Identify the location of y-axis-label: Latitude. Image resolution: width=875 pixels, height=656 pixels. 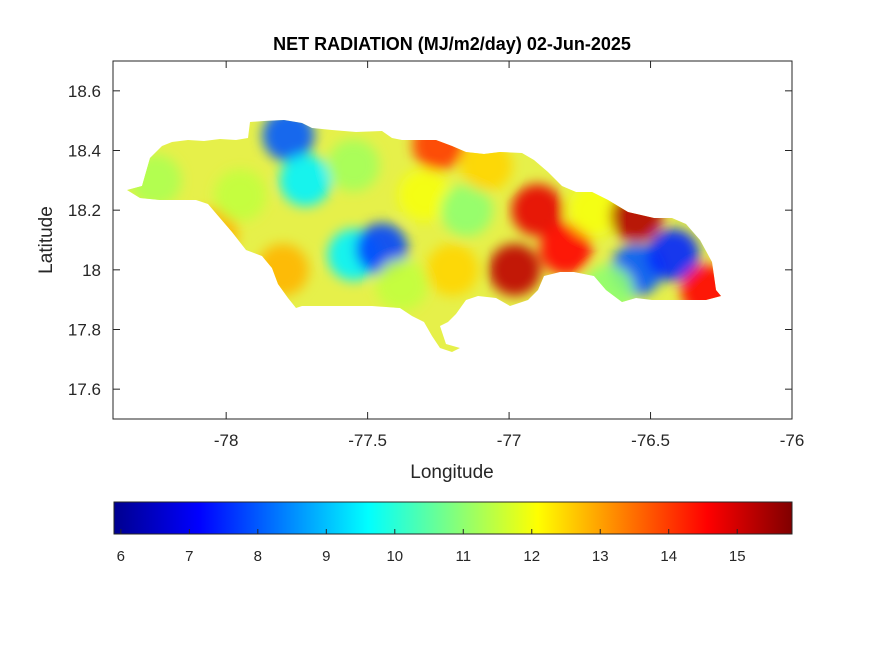
(46, 240).